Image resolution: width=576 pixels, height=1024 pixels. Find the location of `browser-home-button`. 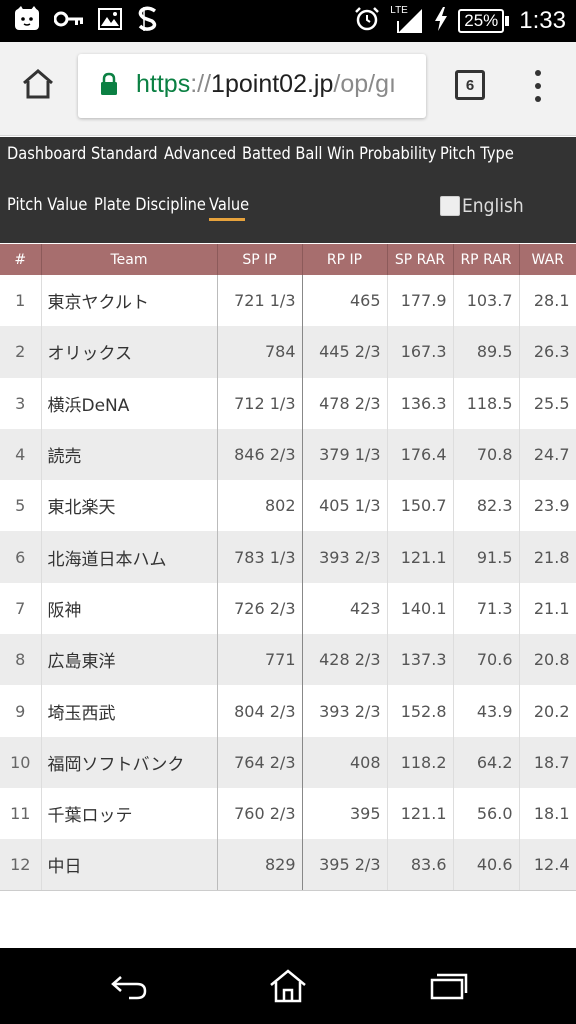

browser-home-button is located at coordinates (38, 84).